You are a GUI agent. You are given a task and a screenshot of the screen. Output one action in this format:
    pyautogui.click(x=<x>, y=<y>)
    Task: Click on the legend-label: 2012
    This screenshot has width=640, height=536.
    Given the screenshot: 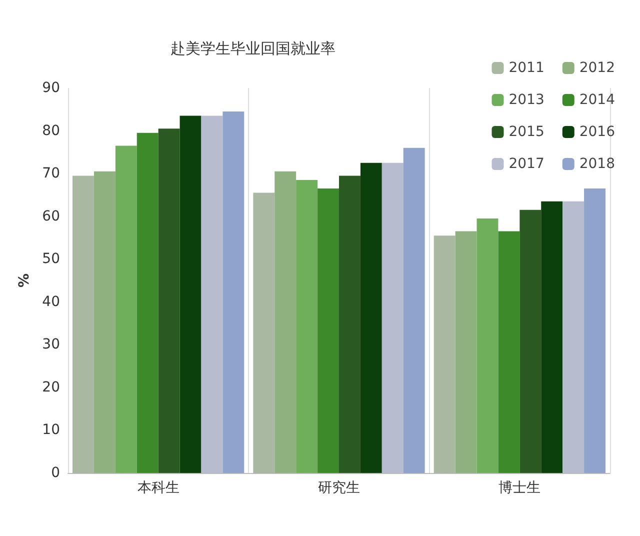 What is the action you would take?
    pyautogui.click(x=597, y=68)
    